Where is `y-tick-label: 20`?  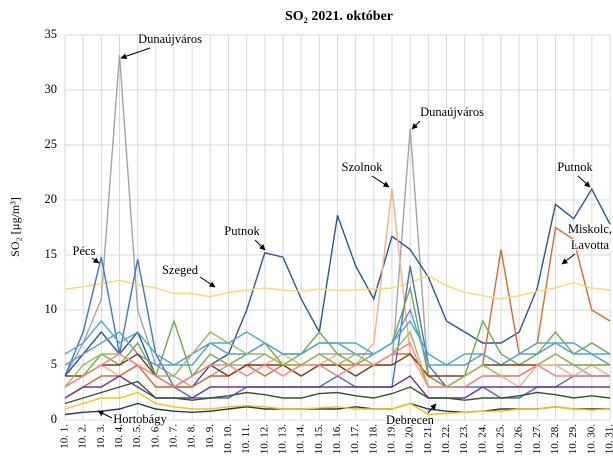 y-tick-label: 20 is located at coordinates (51, 199).